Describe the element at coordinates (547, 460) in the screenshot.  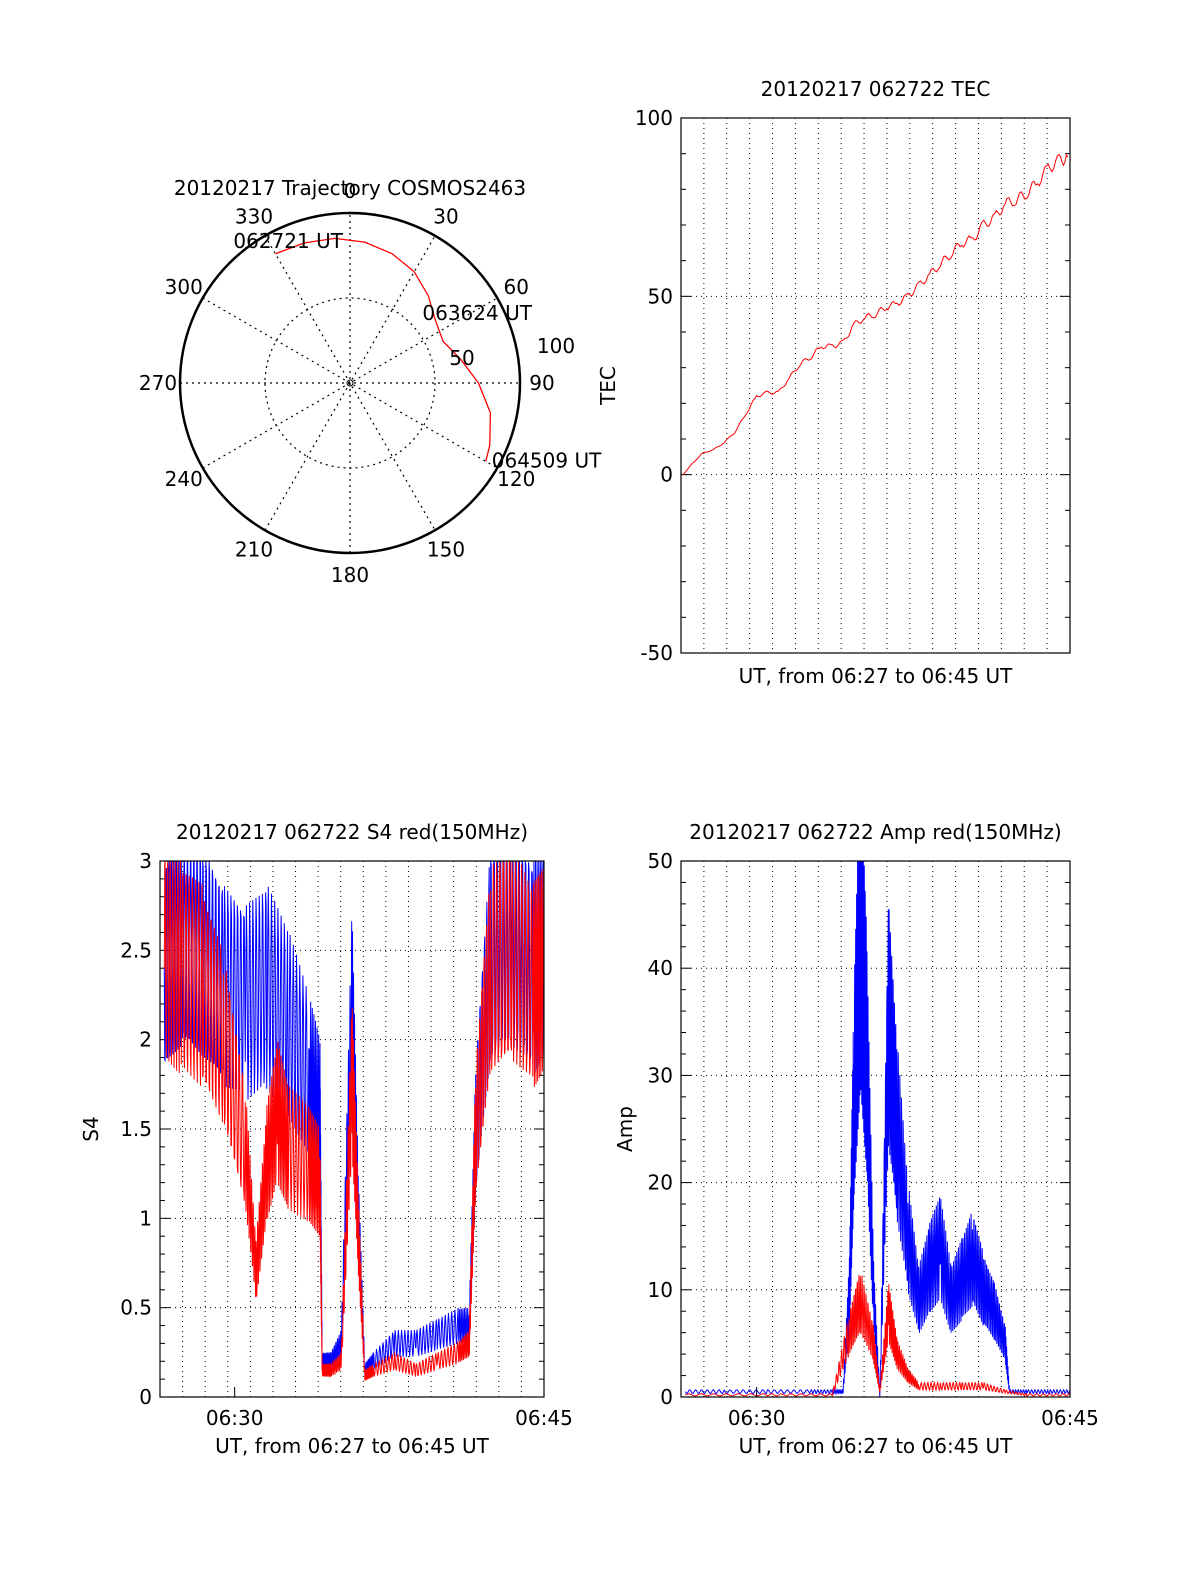
I see `trajectory-annotation: 064509 UT` at that location.